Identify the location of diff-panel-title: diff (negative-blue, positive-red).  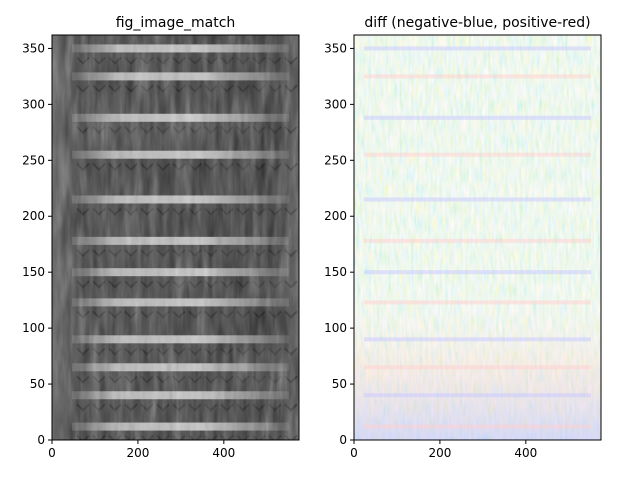
(477, 23).